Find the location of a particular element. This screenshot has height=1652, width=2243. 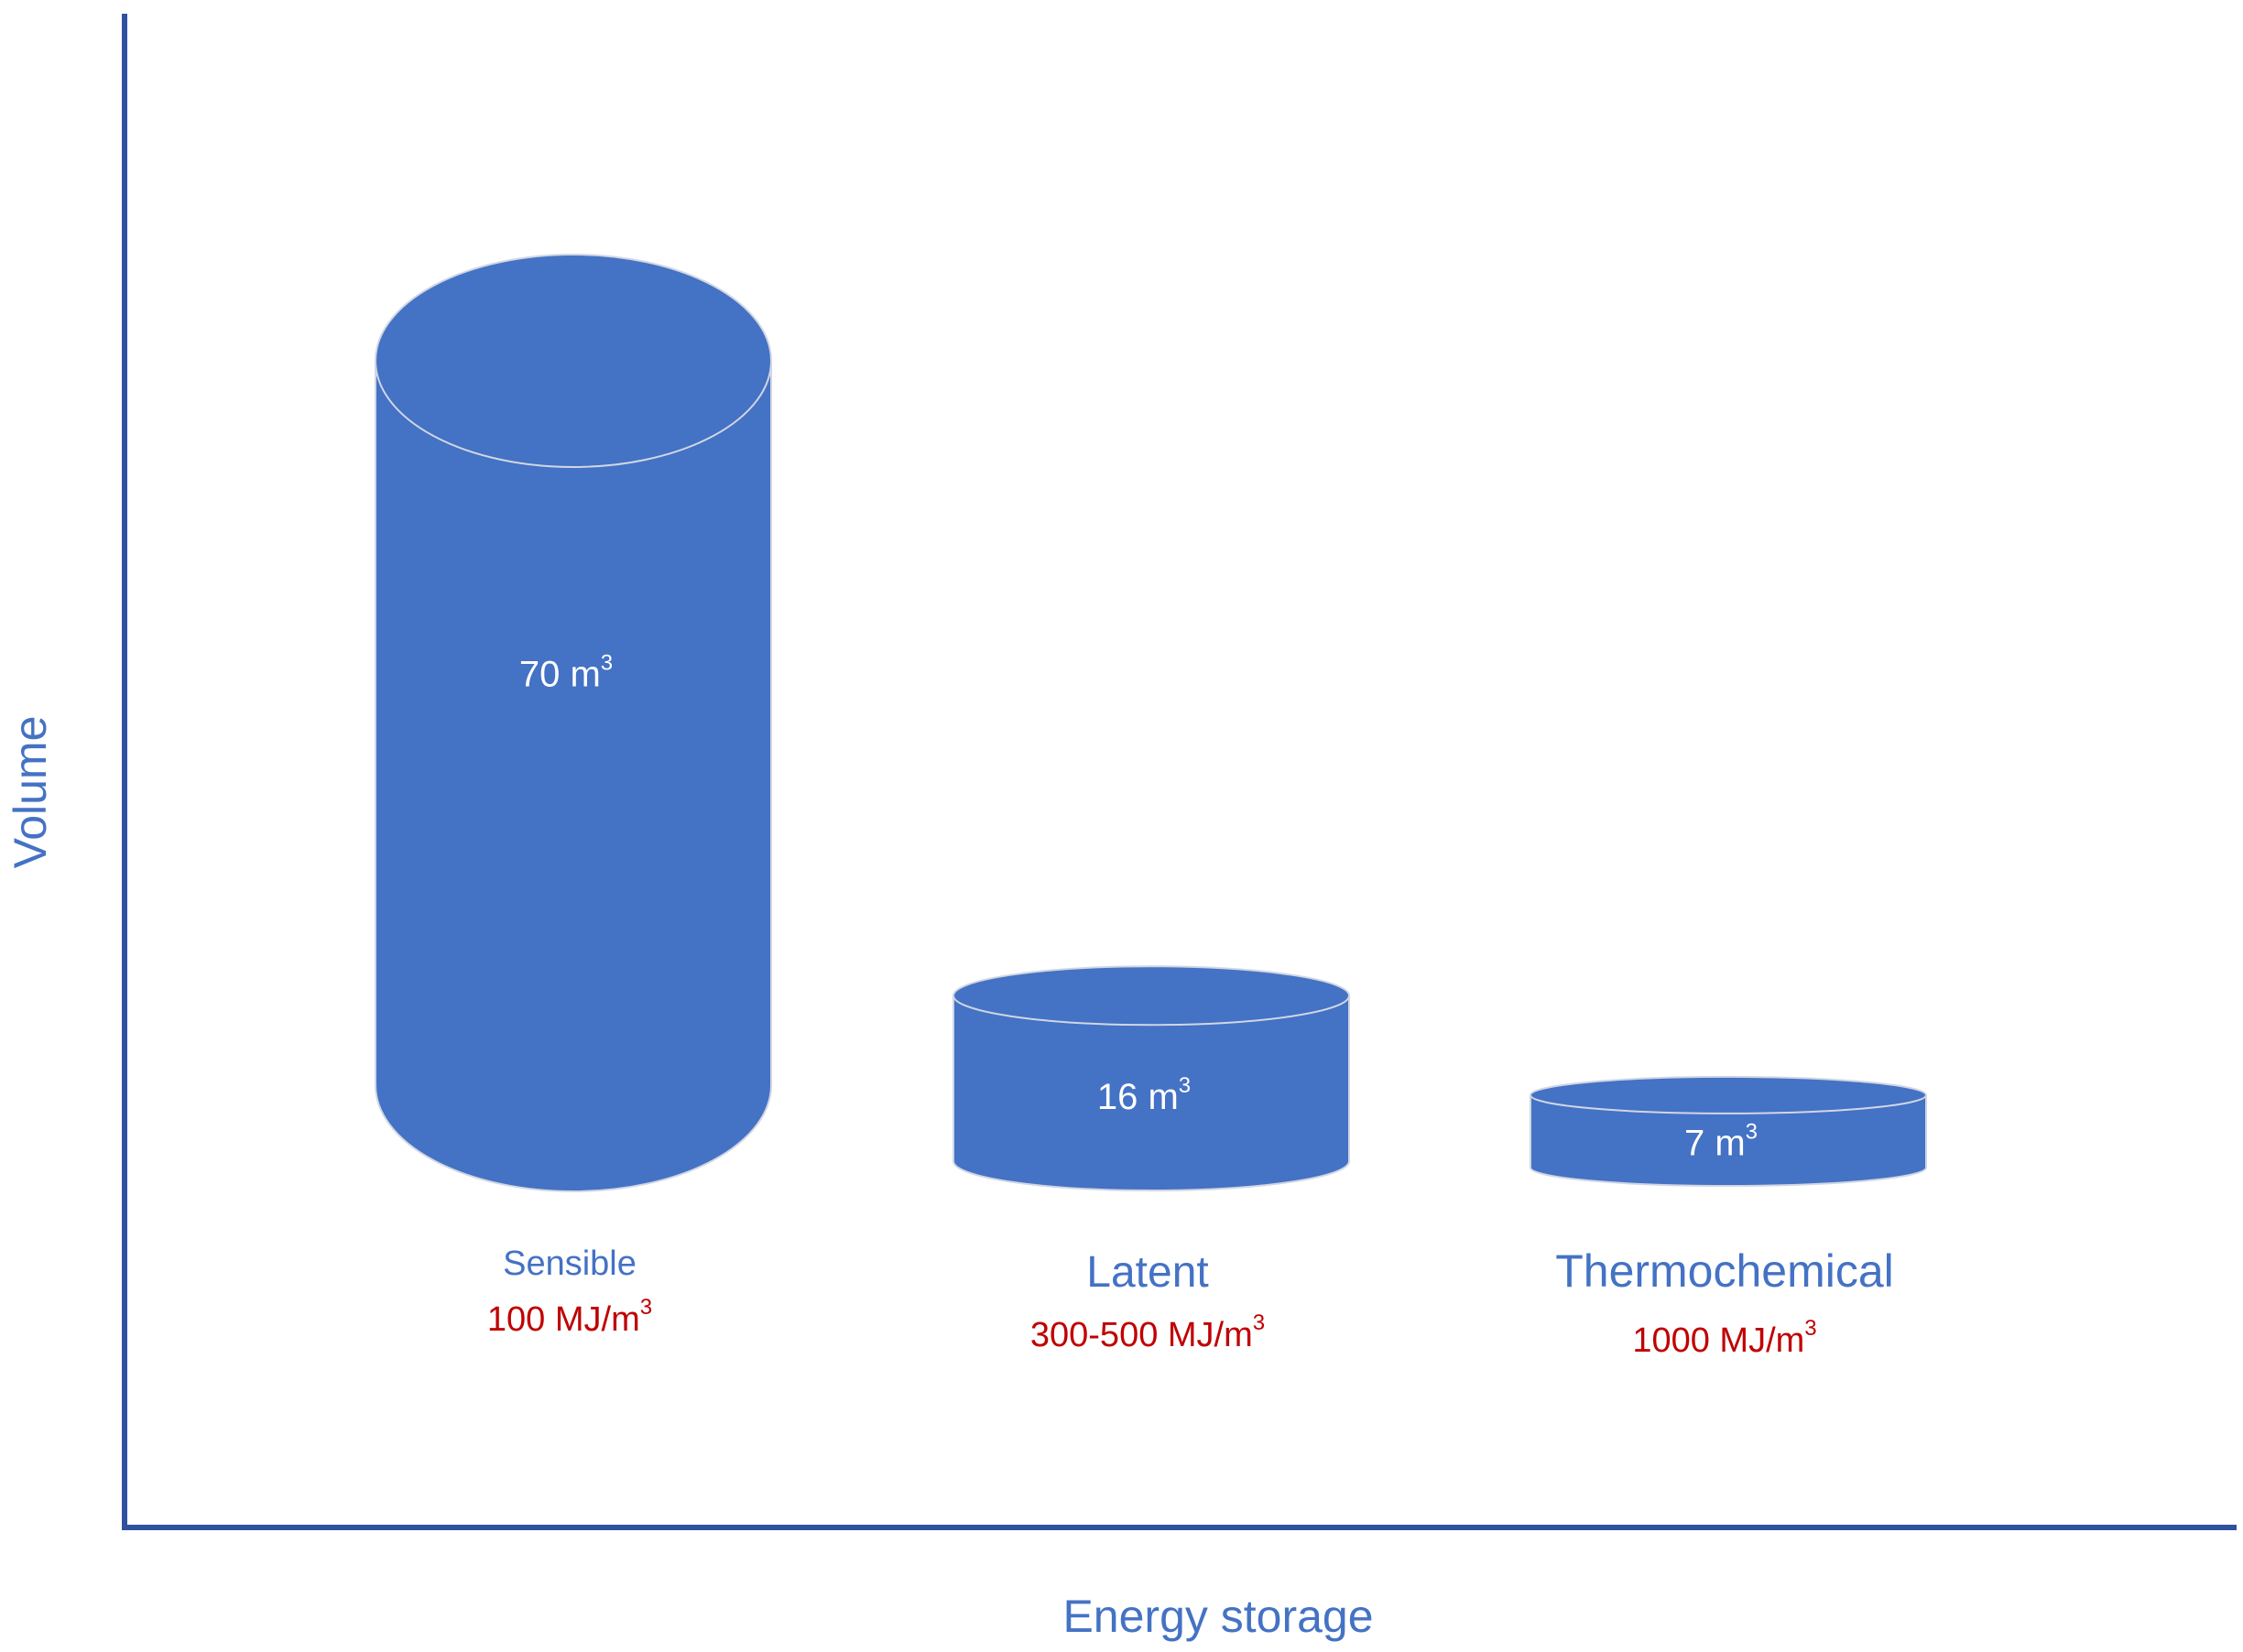

cylinder-bar: 70 m3 is located at coordinates (574, 723).